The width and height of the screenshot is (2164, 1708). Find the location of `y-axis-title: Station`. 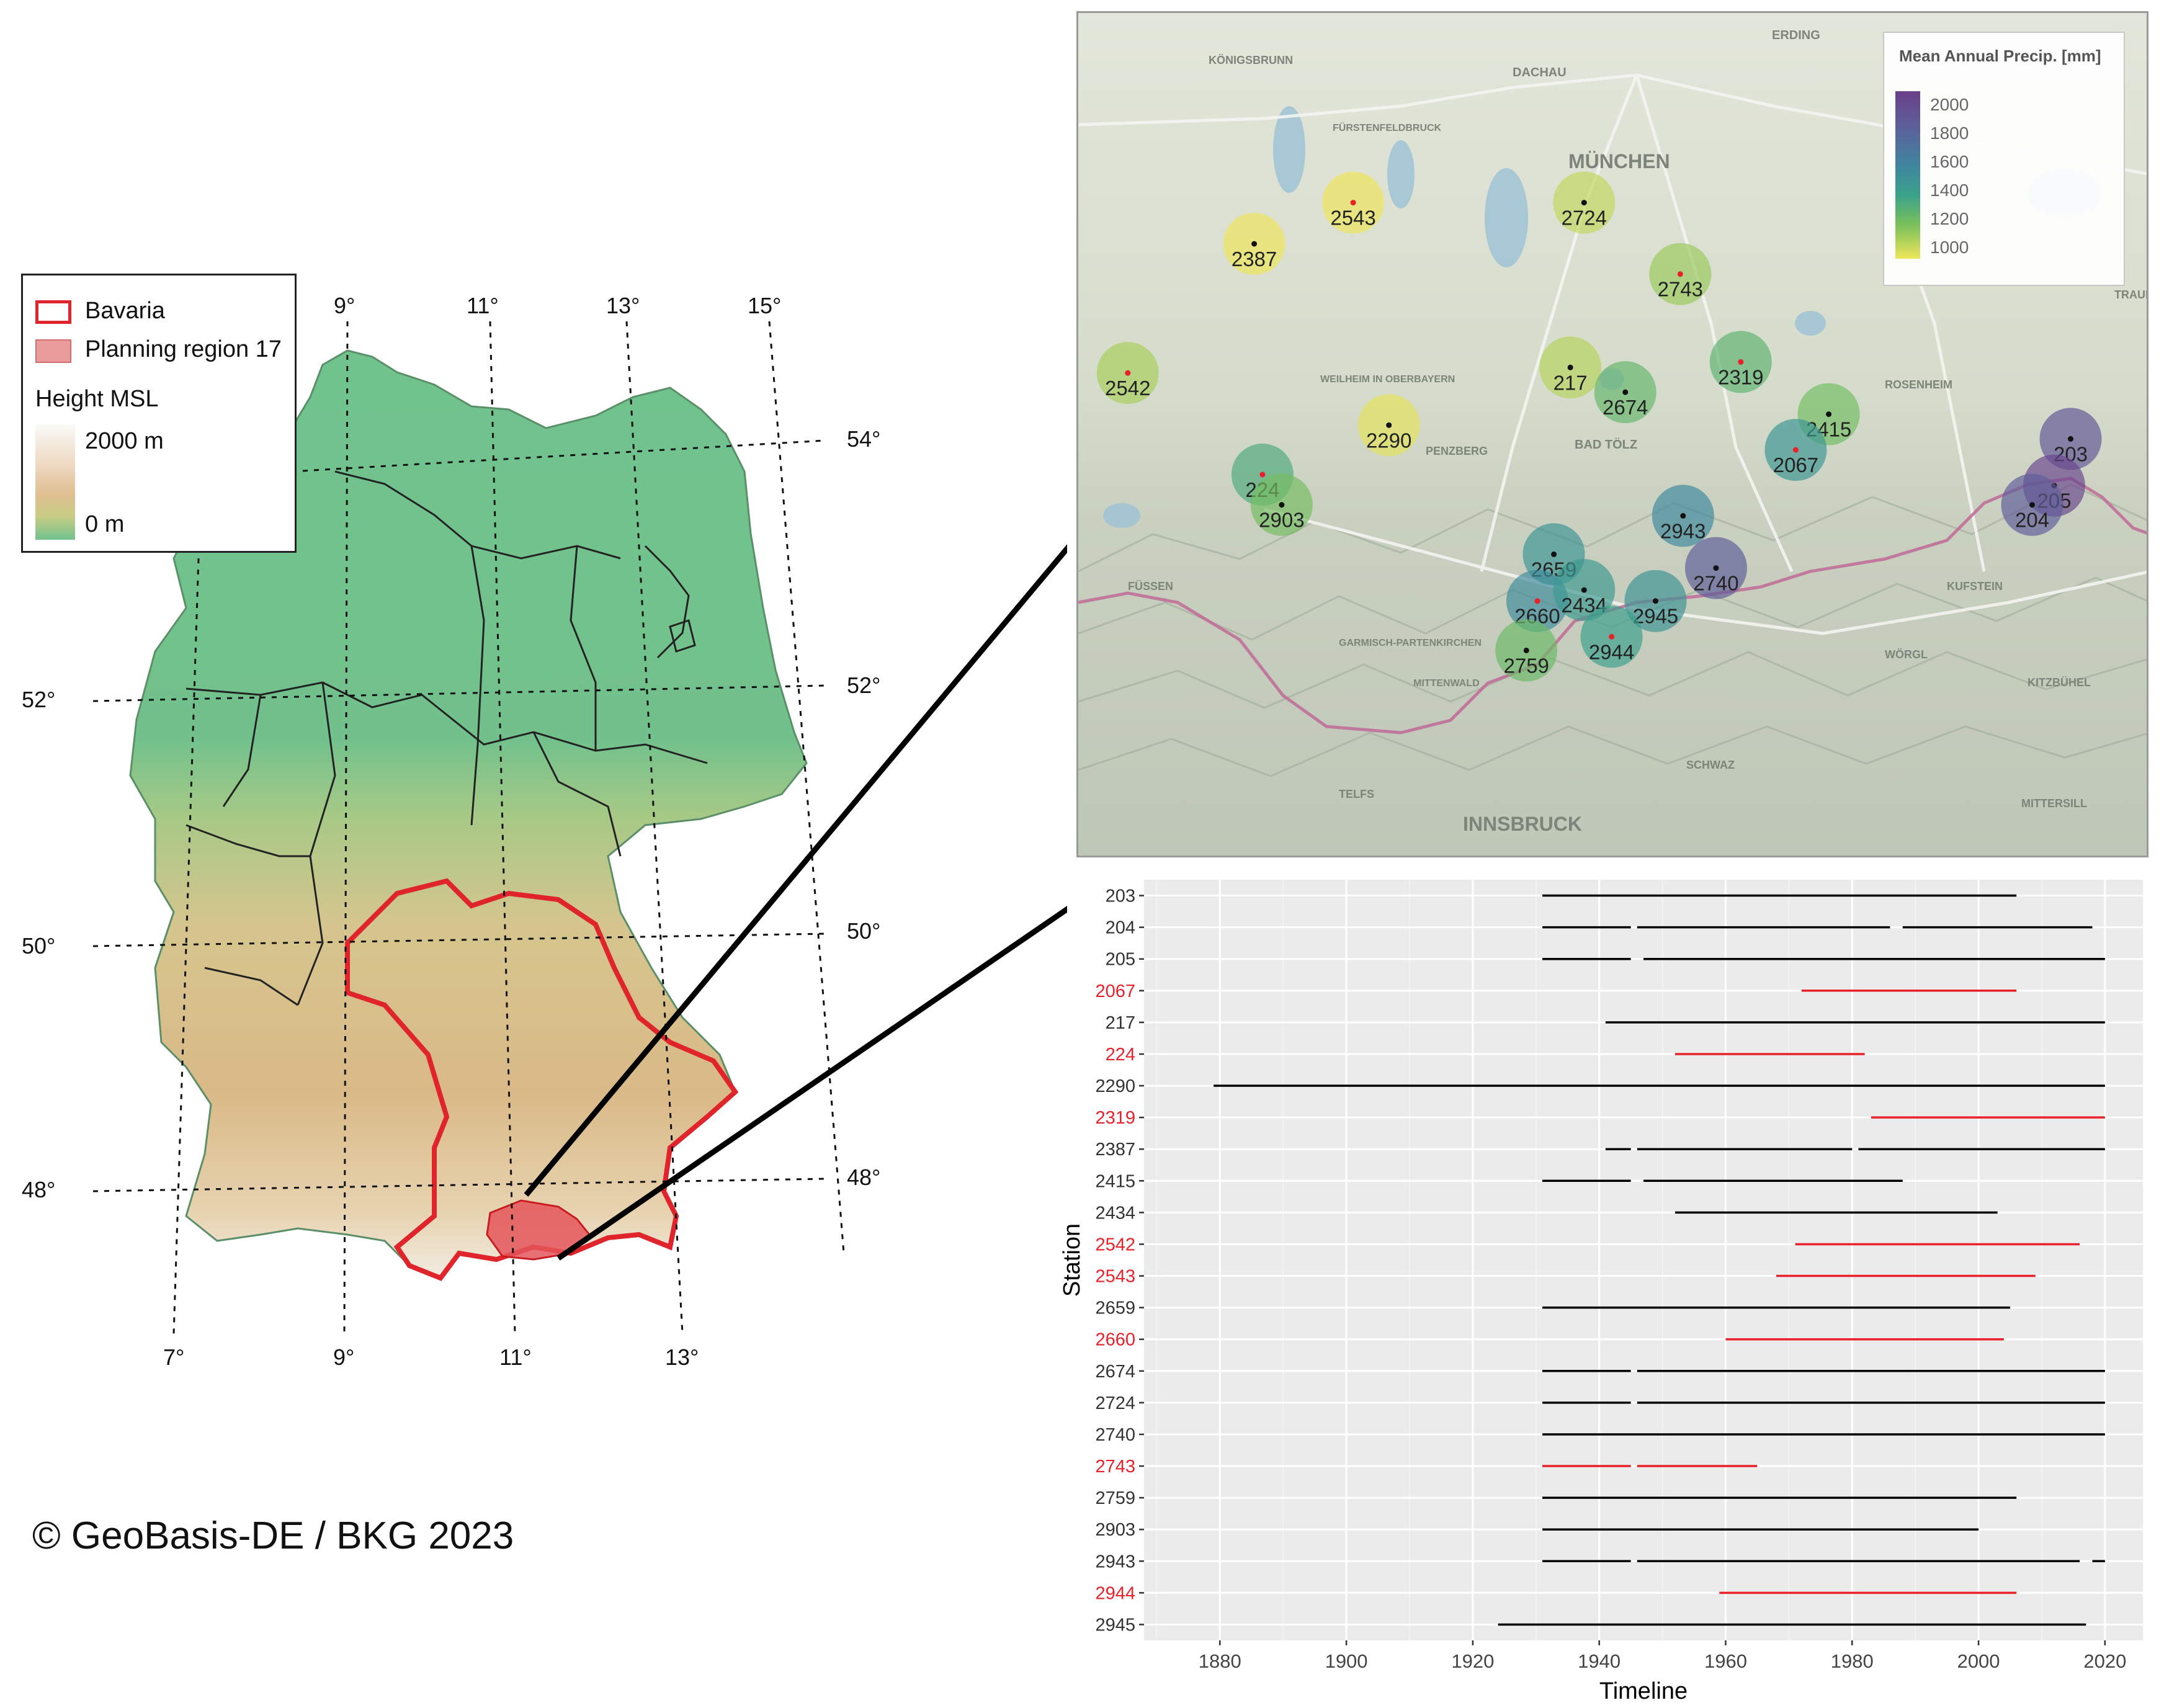

y-axis-title: Station is located at coordinates (1072, 1260).